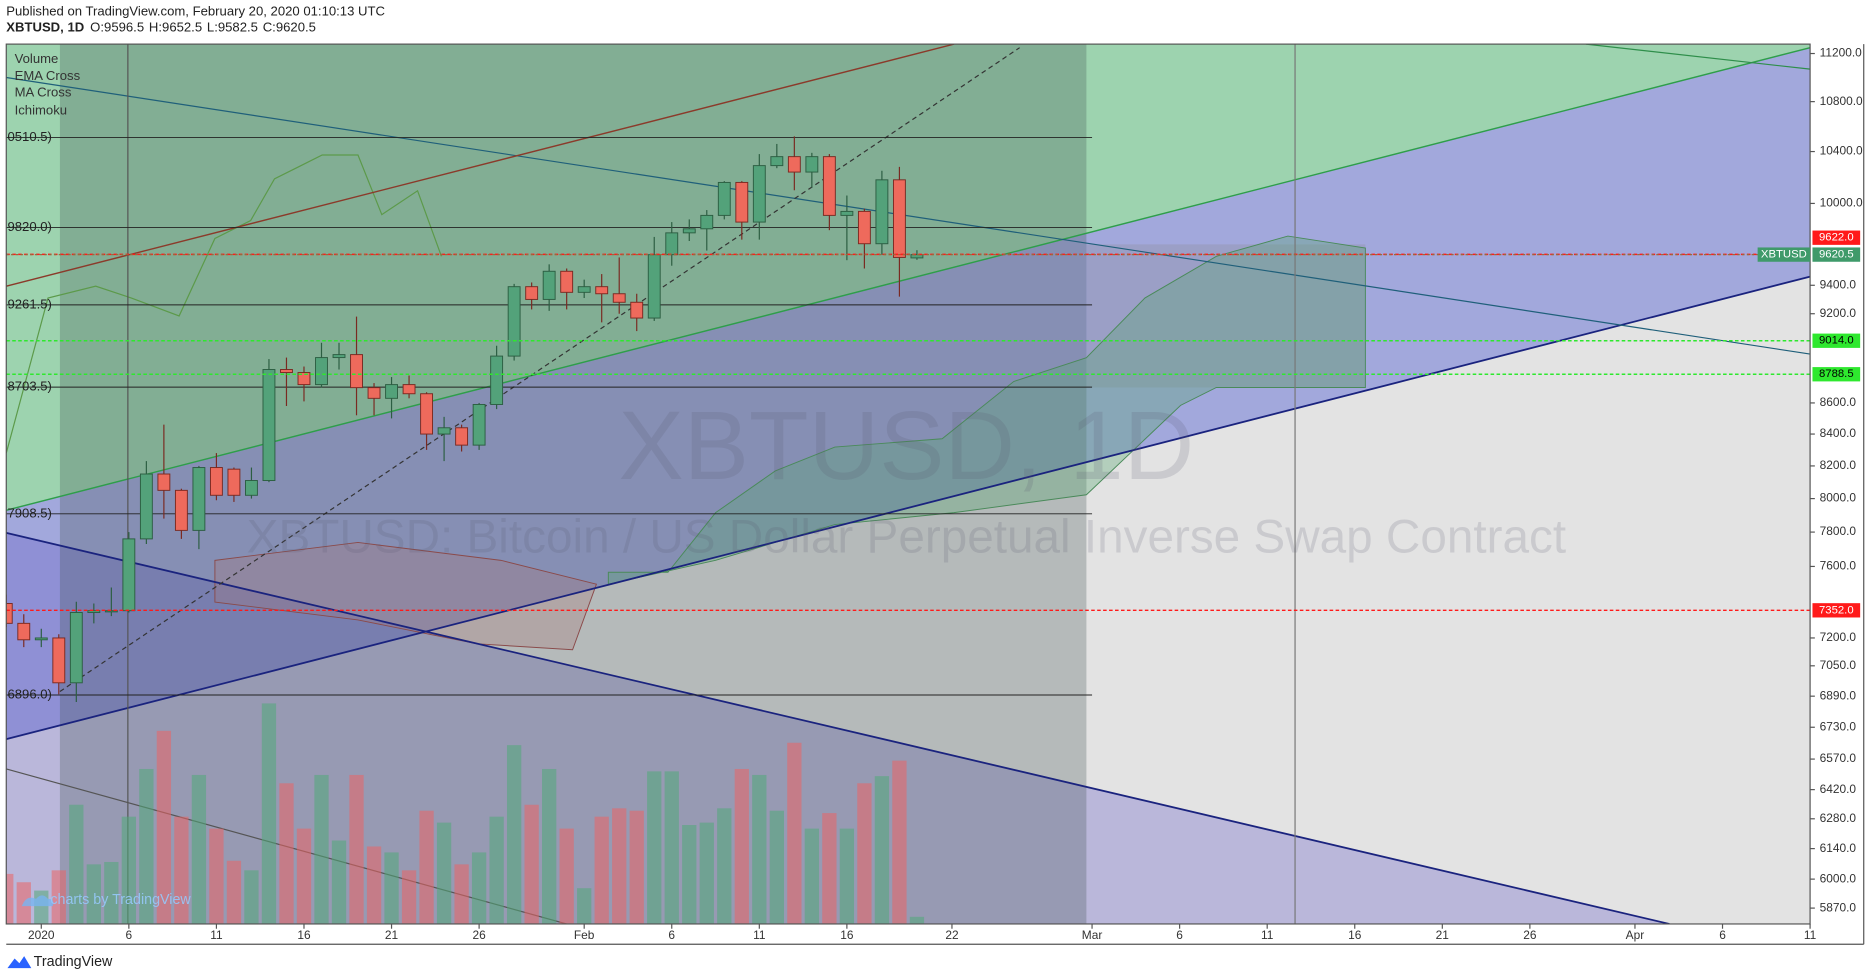 The height and width of the screenshot is (980, 1870). Describe the element at coordinates (29, 303) in the screenshot. I see `level-label: 9261.5)` at that location.